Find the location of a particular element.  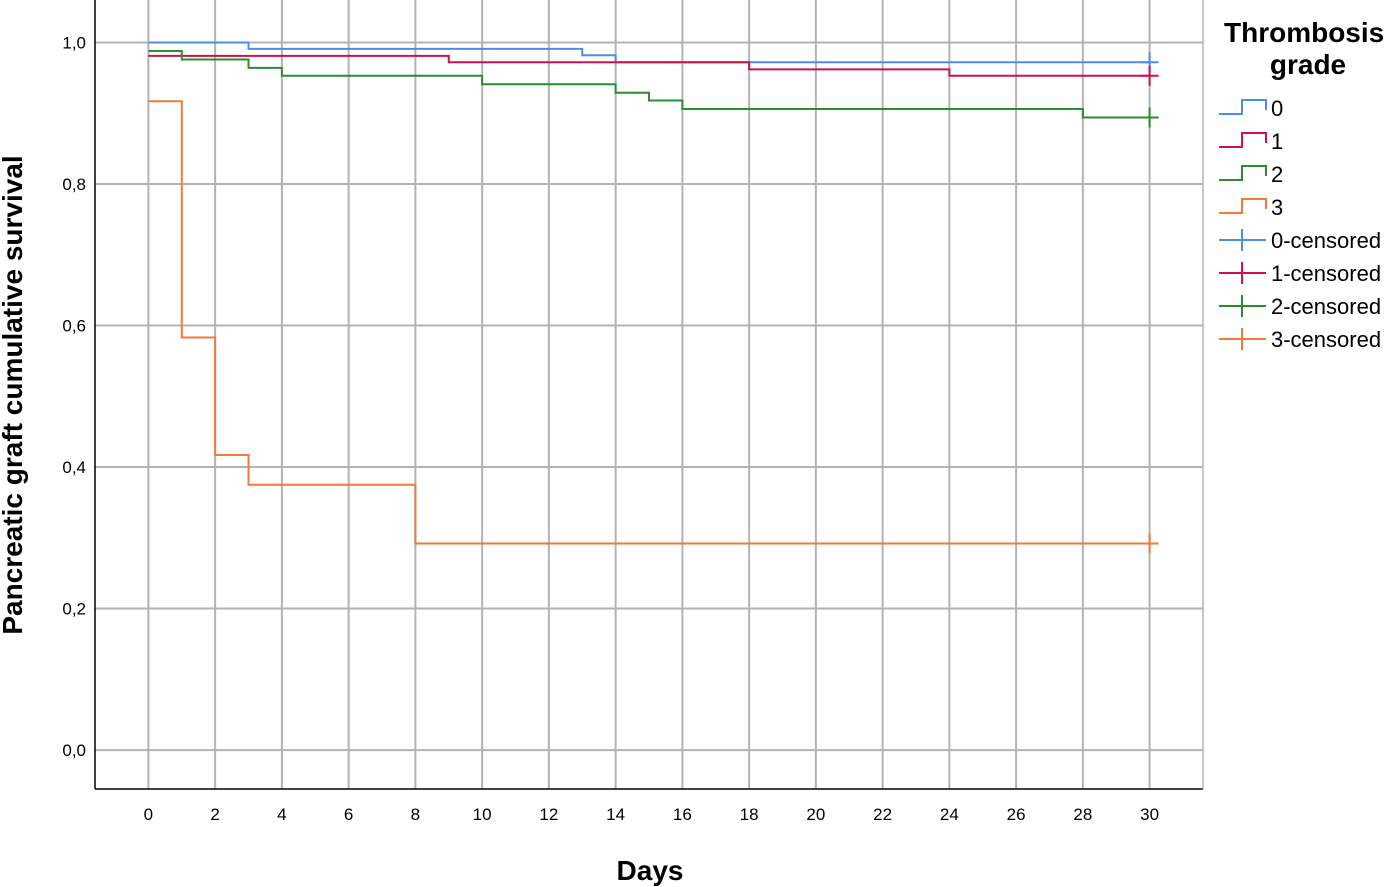

legend-censor-label-0: 0-censored is located at coordinates (1326, 240).